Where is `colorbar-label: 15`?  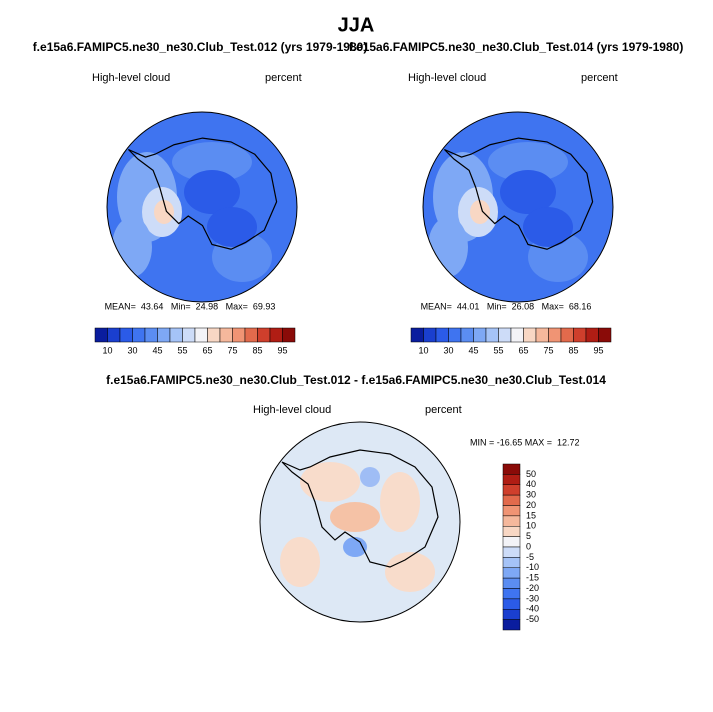
colorbar-label: 15 is located at coordinates (531, 515).